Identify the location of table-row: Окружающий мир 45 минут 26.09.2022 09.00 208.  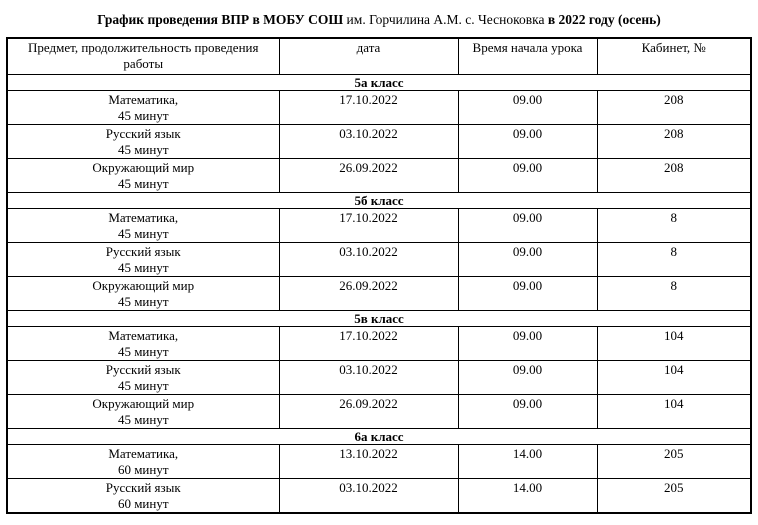
(379, 175).